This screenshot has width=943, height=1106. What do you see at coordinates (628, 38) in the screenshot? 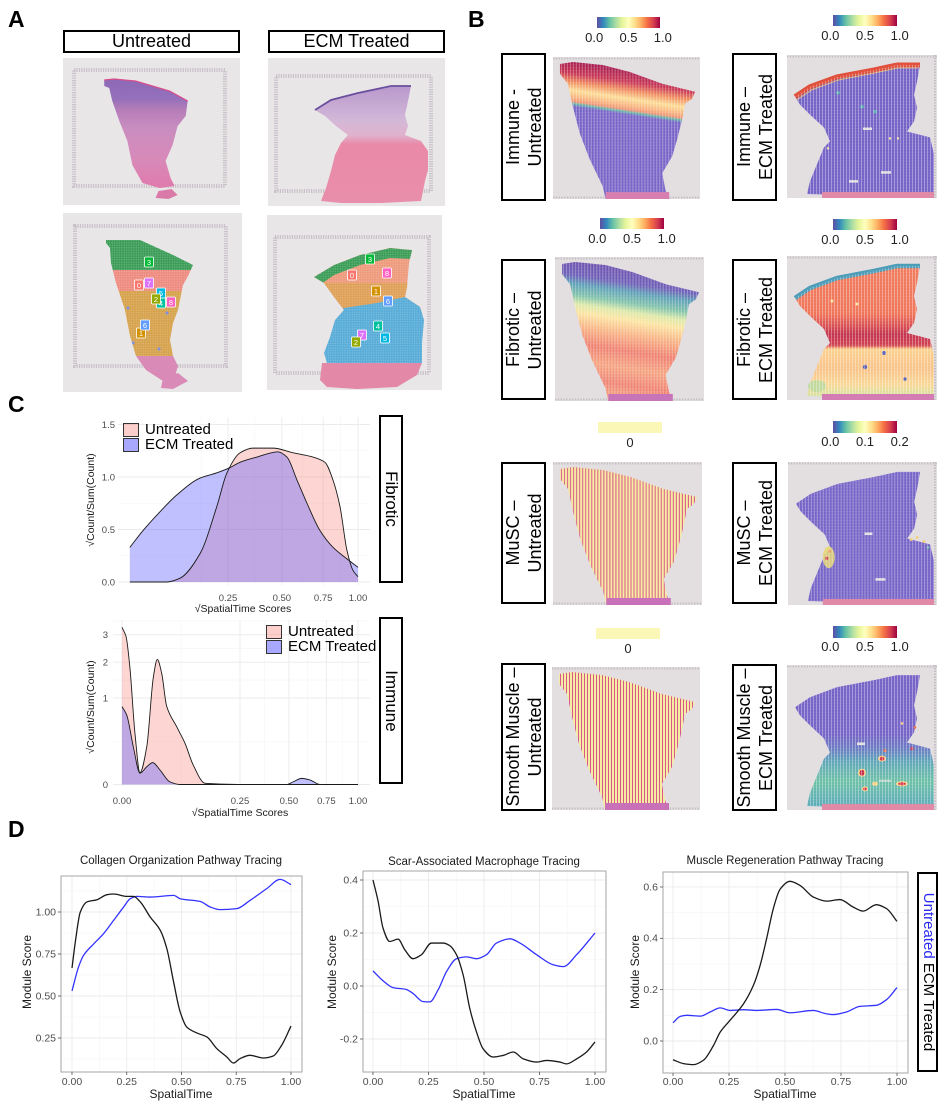
I see `colorbar-ticks-immune-untreated: 0.0 0.5 1.0` at bounding box center [628, 38].